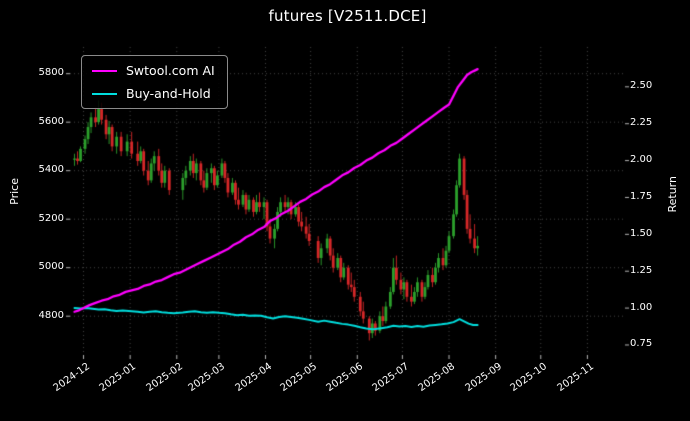  What do you see at coordinates (104, 70) in the screenshot?
I see `ai-line-swatch` at bounding box center [104, 70].